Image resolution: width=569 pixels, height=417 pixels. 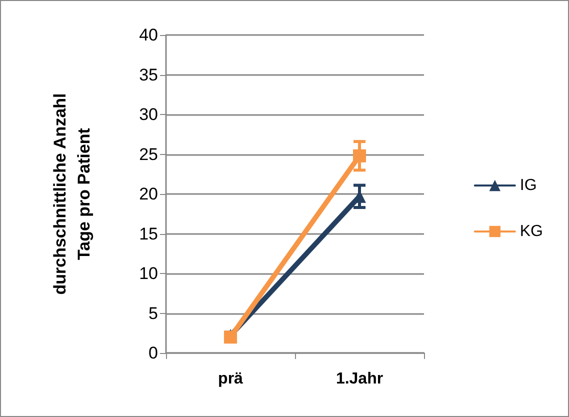 What do you see at coordinates (360, 379) in the screenshot?
I see `x-tick-label: 1.Jahr` at bounding box center [360, 379].